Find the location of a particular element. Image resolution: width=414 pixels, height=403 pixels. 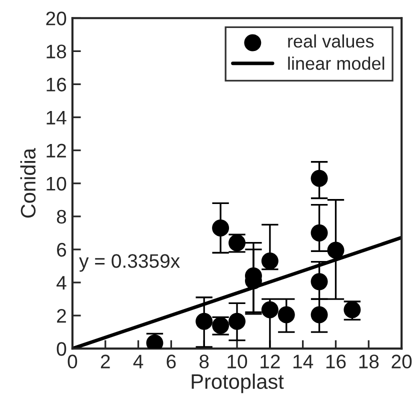

y-tick-label: 16 is located at coordinates (56, 85).